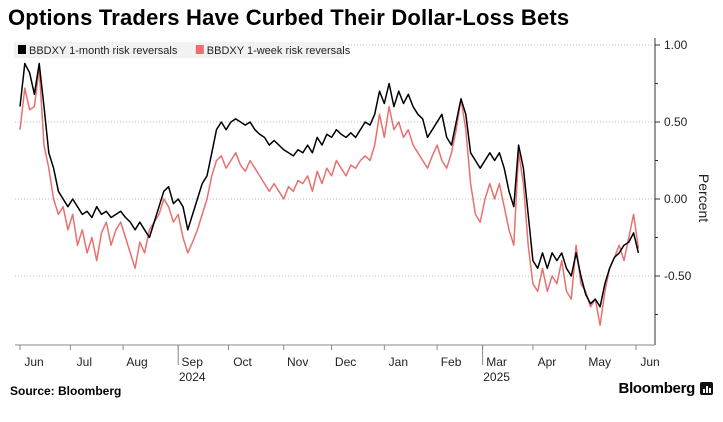  What do you see at coordinates (676, 45) in the screenshot?
I see `y-tick-label: 1.00` at bounding box center [676, 45].